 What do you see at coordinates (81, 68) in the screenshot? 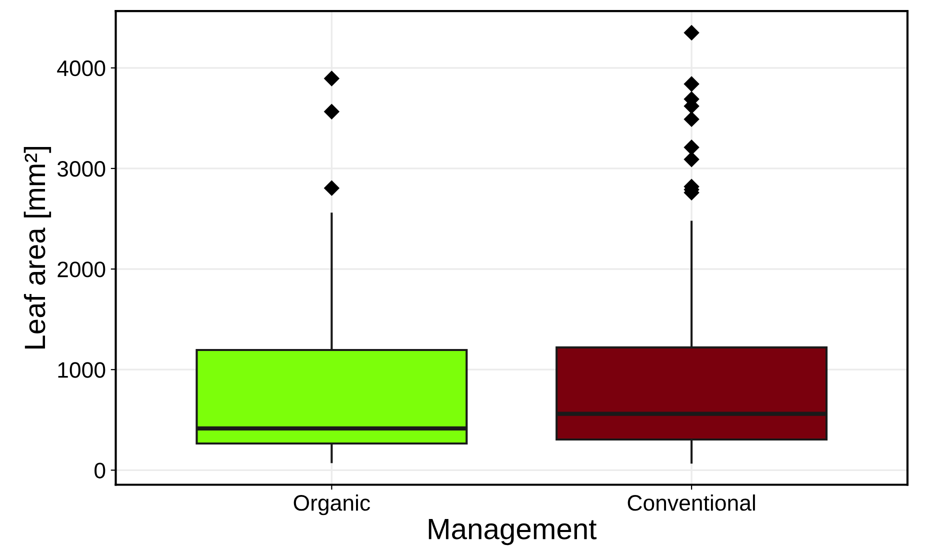
I see `y-tick-label: 4000` at bounding box center [81, 68].